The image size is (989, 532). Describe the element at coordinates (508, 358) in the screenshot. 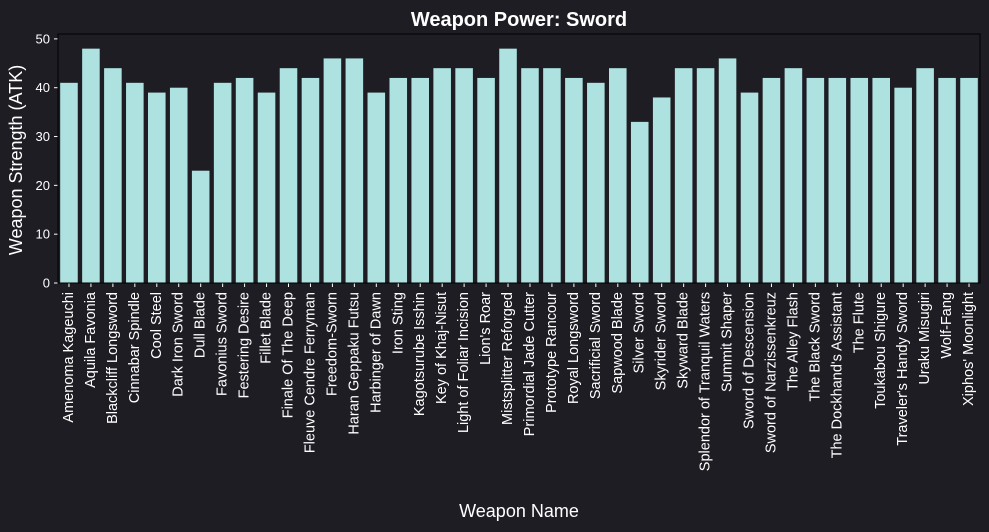

I see `x-tick-label: Mistsplitter Reforged` at that location.